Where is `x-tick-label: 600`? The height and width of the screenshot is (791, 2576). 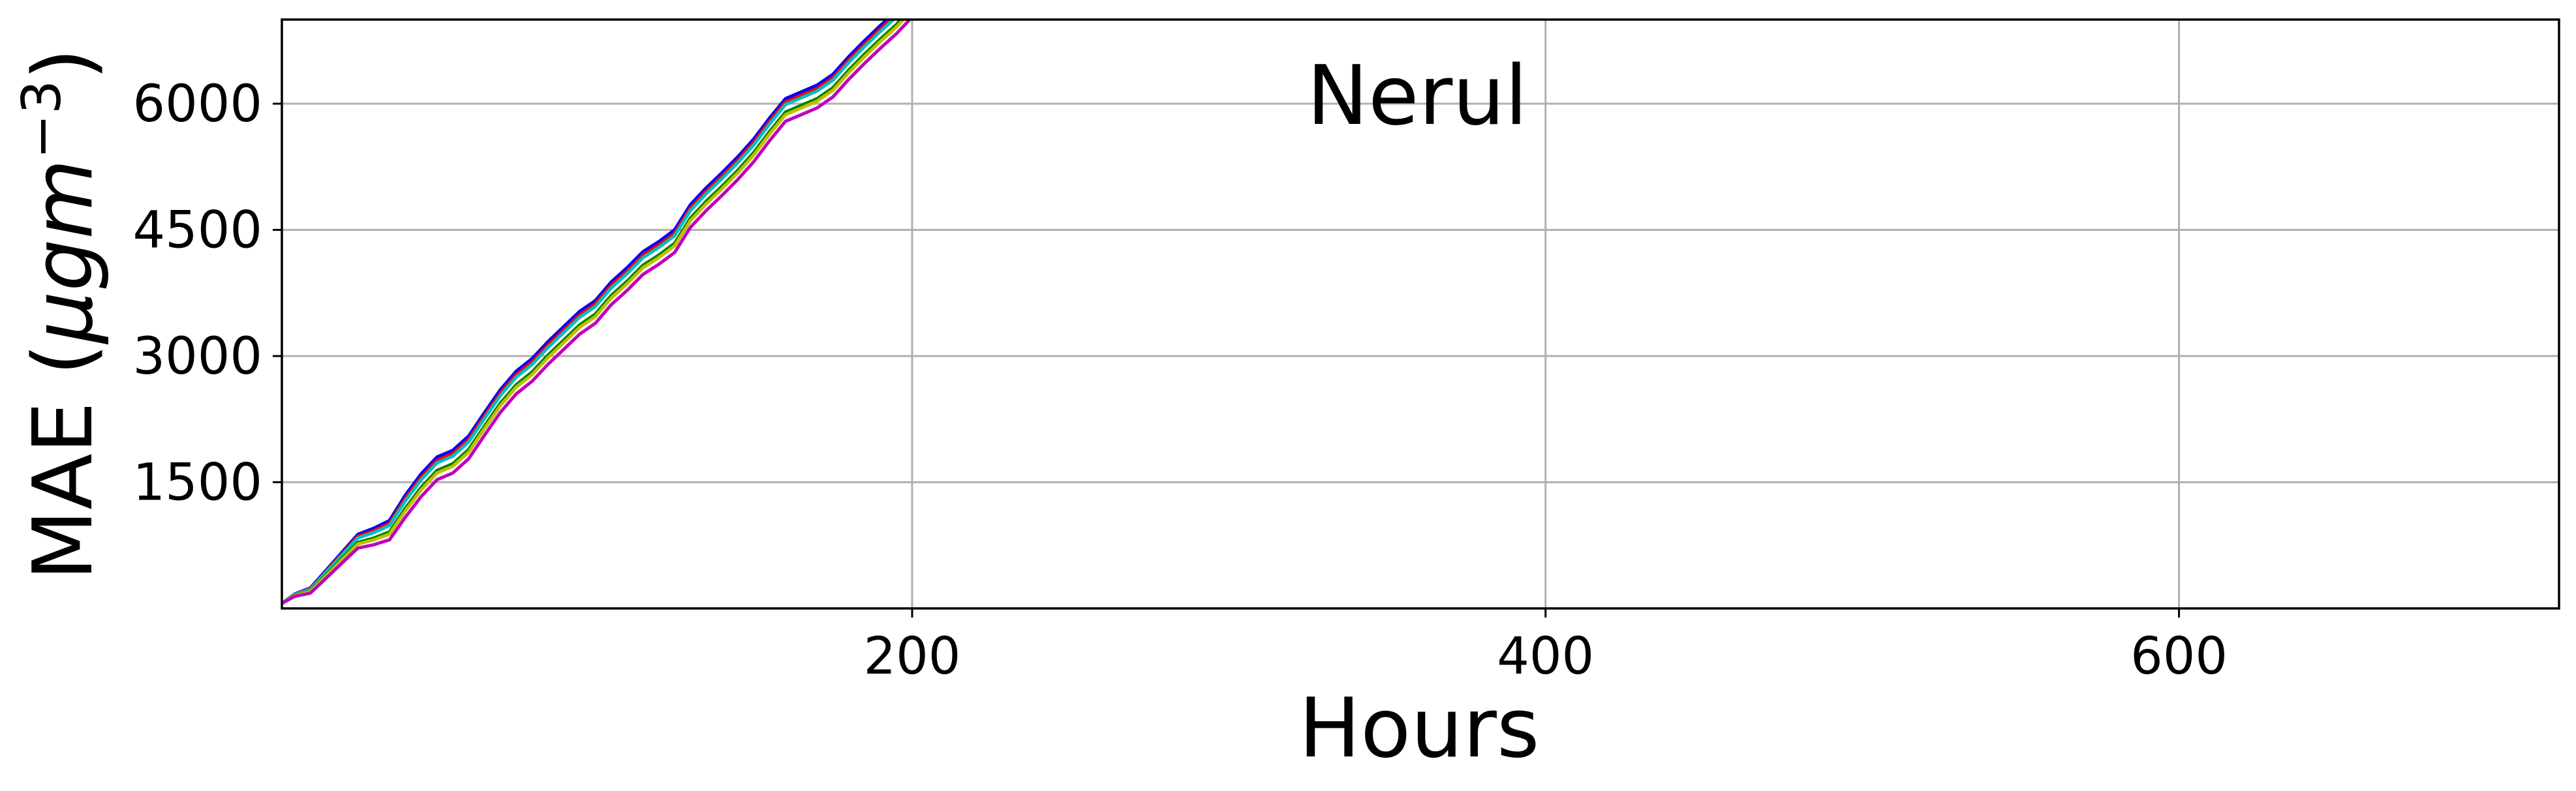
x-tick-label: 600 is located at coordinates (2179, 656).